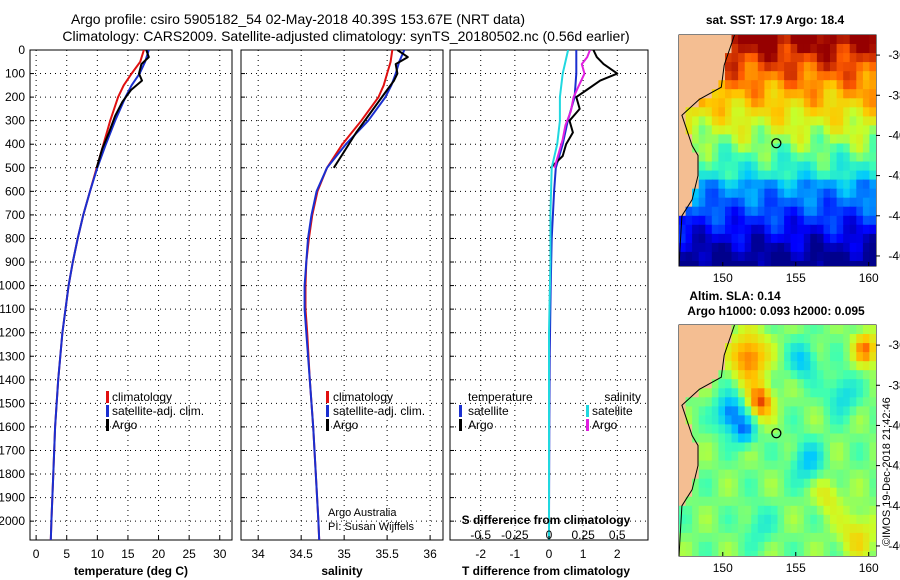 This screenshot has width=900, height=580. Describe the element at coordinates (327, 425) in the screenshot. I see `legend-swatch-argo` at that location.